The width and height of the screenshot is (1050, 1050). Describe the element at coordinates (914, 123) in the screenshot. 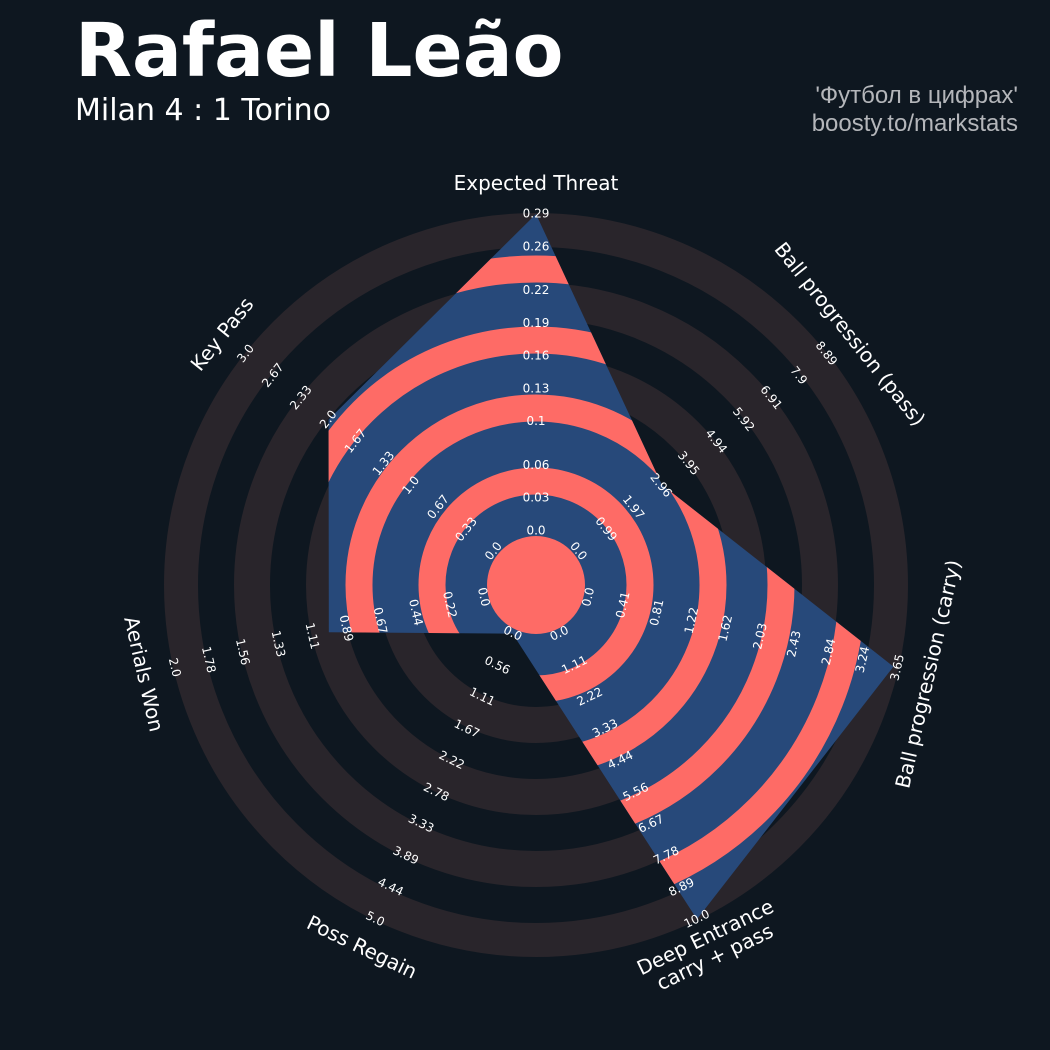

I see `credit: boosty.to/markstats` at that location.